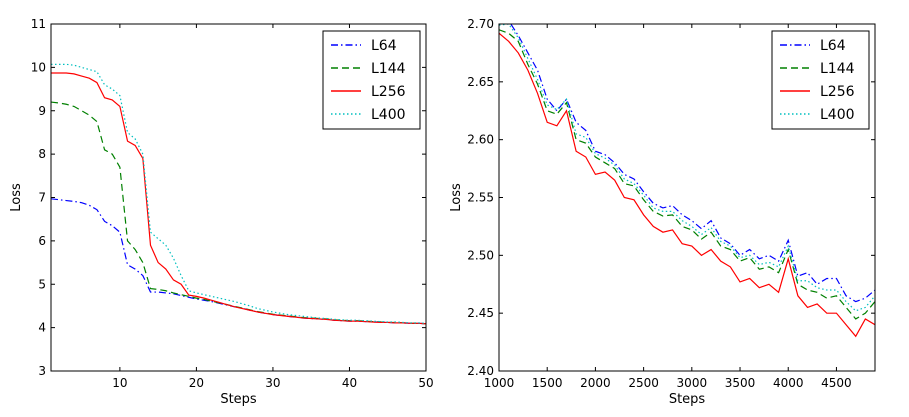  Describe the element at coordinates (349, 383) in the screenshot. I see `x-tick-label: 40` at that location.